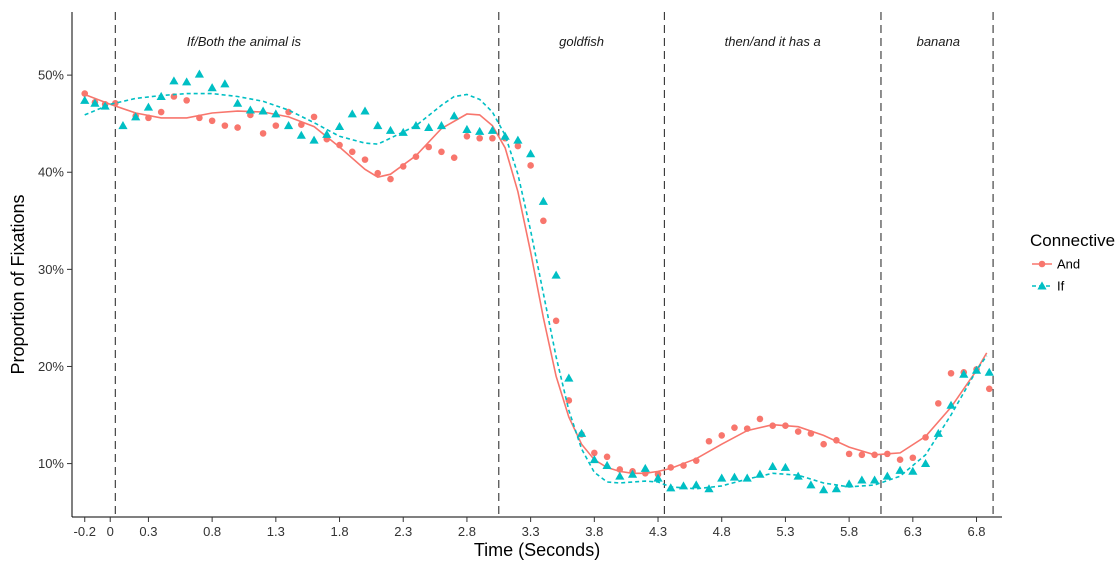 This screenshot has width=1119, height=561. Describe the element at coordinates (110, 531) in the screenshot. I see `x-tick-label: 0` at that location.